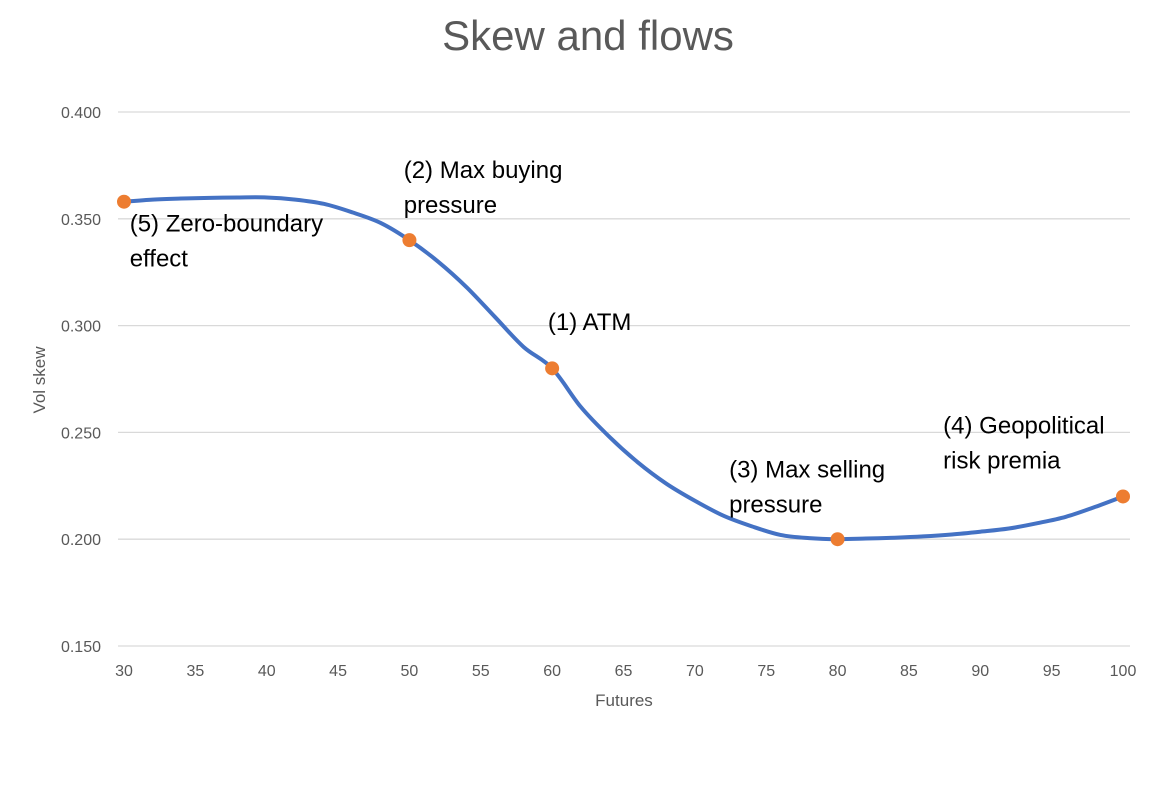 Image resolution: width=1173 pixels, height=788 pixels. I want to click on x-tick-label: 90, so click(980, 671).